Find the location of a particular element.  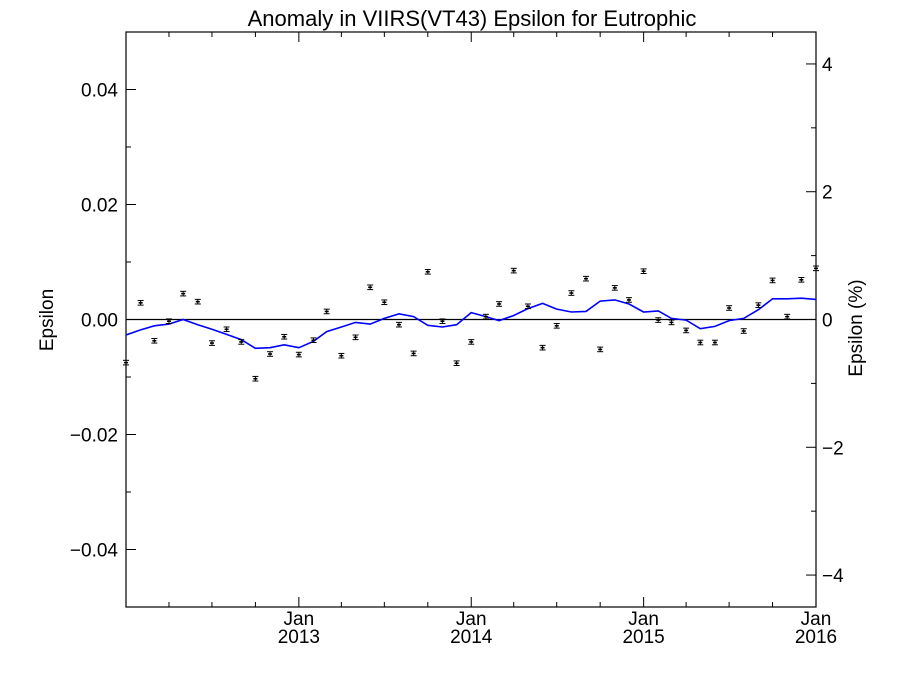

y-tick-label: 0.00 is located at coordinates (99, 321).